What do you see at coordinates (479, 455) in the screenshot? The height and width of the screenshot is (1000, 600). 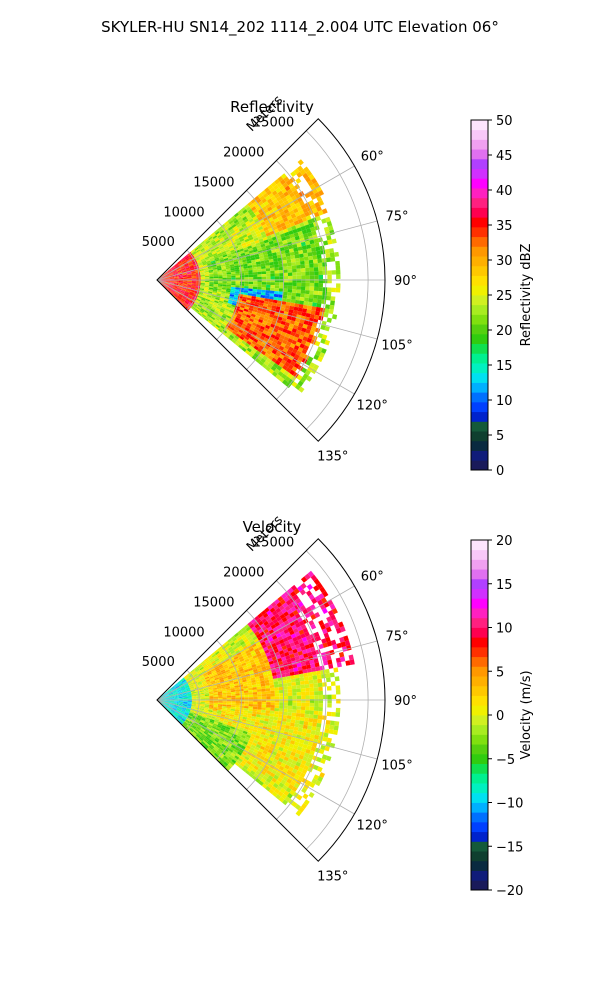 I see `reflectivity-colorbar-swatch` at bounding box center [479, 455].